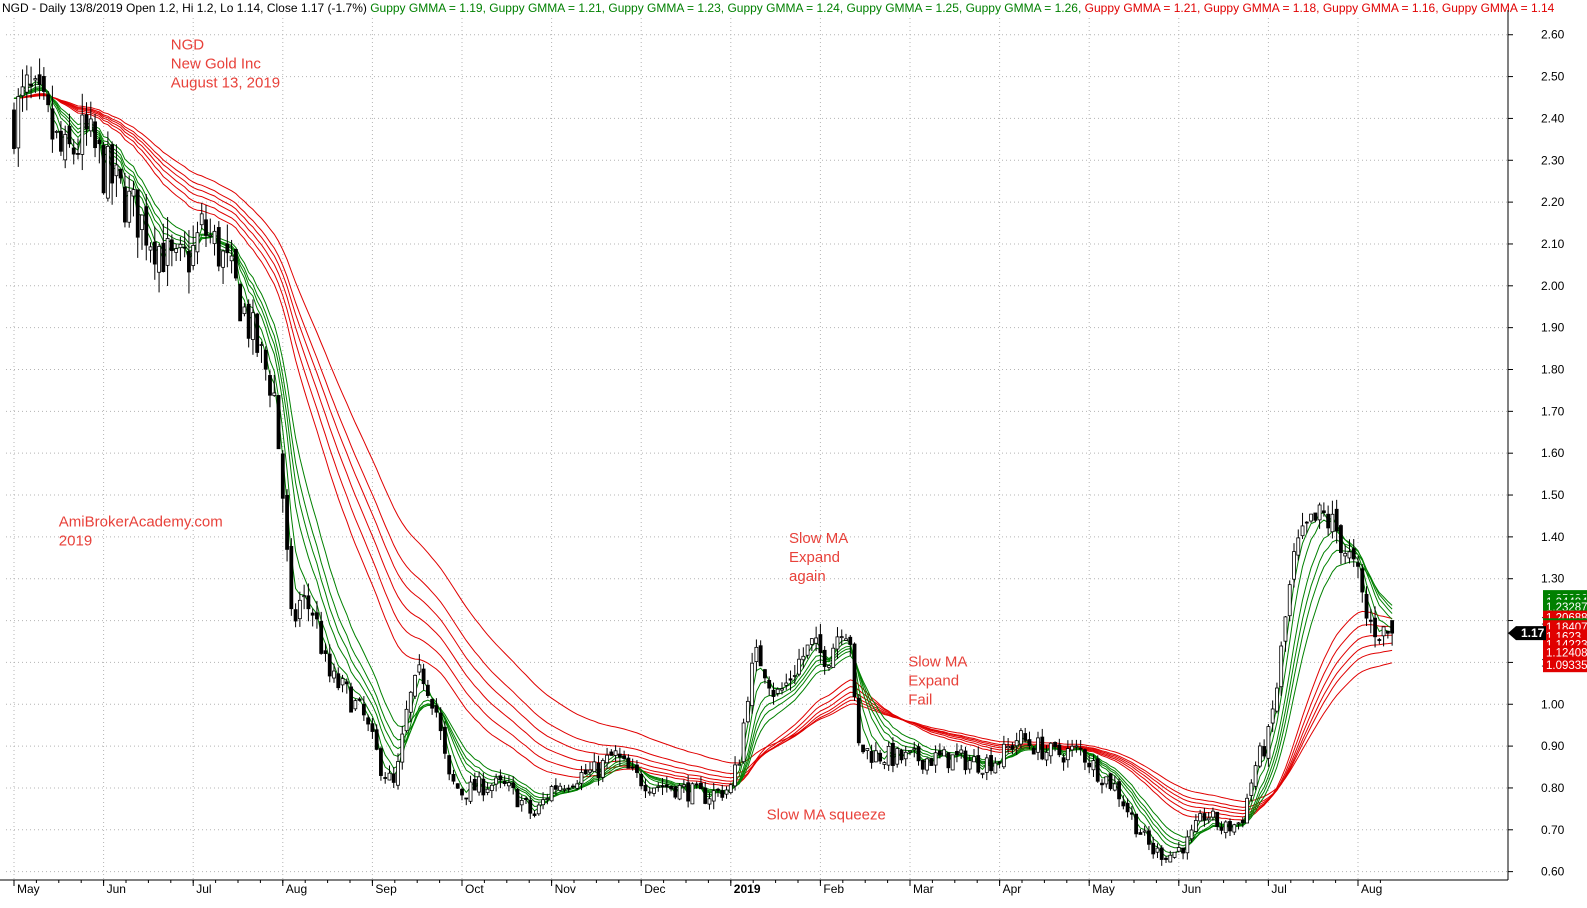 This screenshot has width=1587, height=908. Describe the element at coordinates (188, 44) in the screenshot. I see `annotation-text: NGD` at that location.